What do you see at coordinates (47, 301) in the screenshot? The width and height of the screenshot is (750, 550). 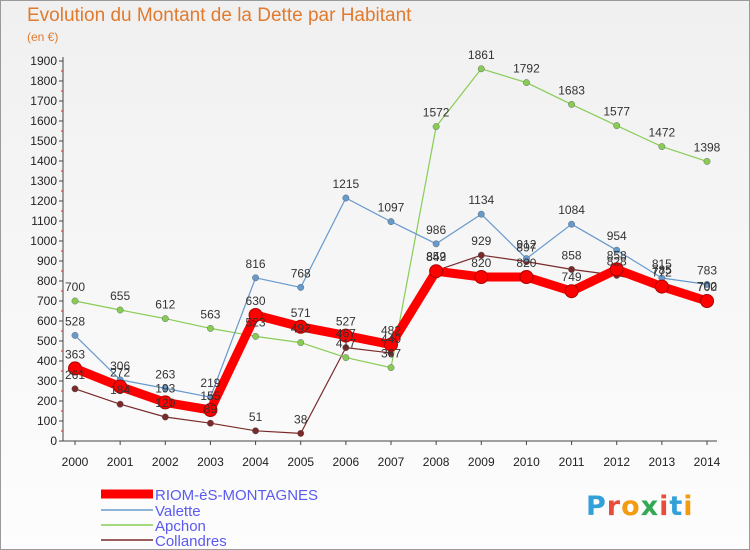 I see `y-tick-label: 700` at bounding box center [47, 301].